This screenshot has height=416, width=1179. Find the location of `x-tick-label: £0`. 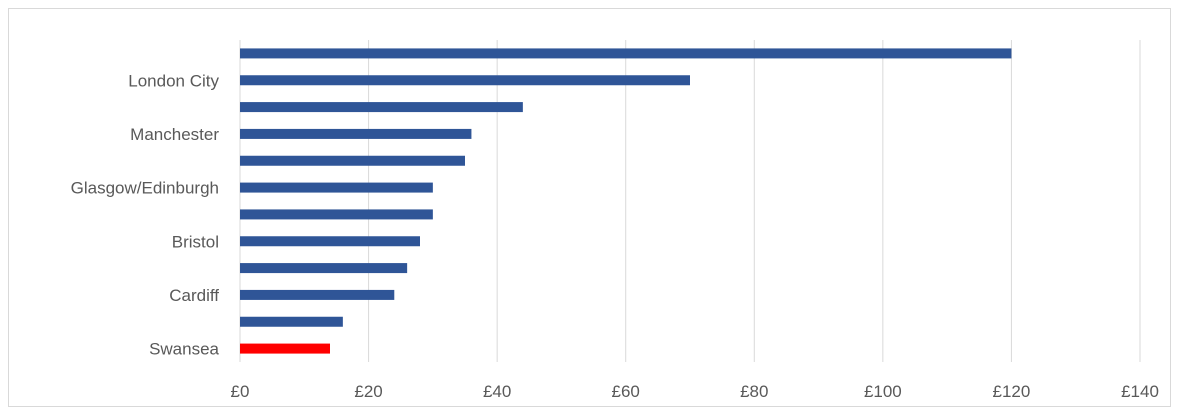

x-tick-label: £0 is located at coordinates (240, 391).